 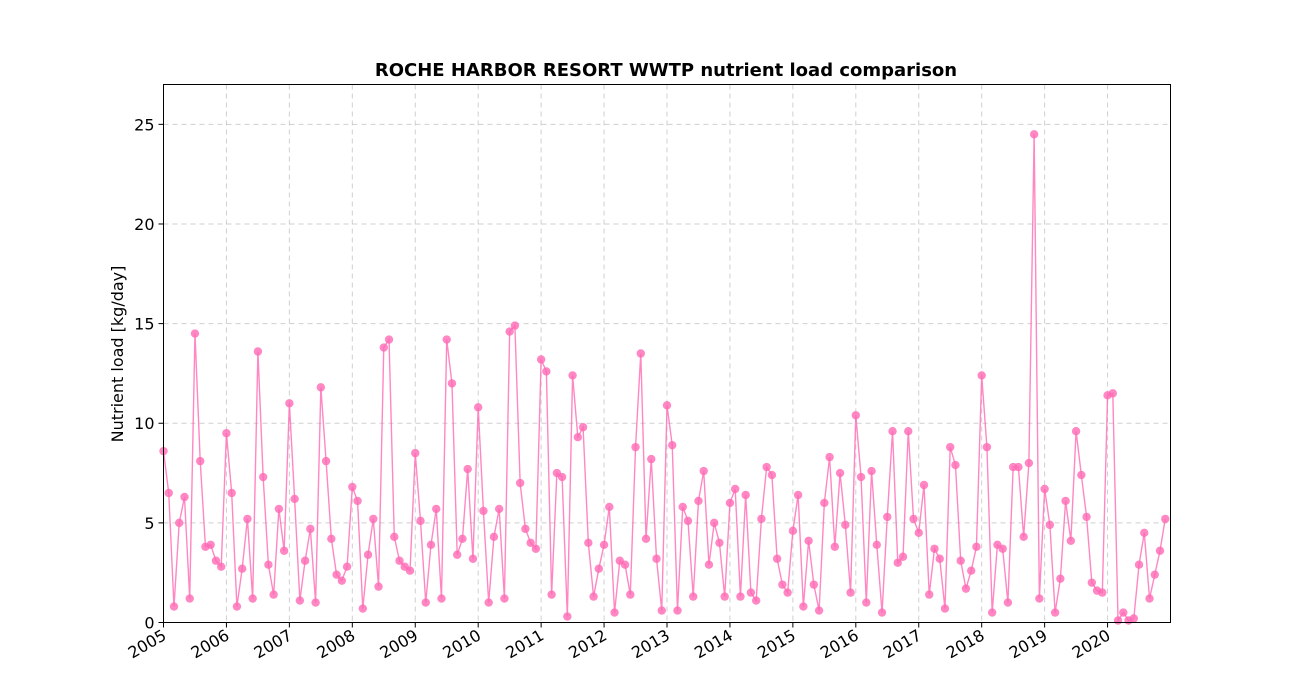 I want to click on y-tick-label: 5, so click(x=149, y=523).